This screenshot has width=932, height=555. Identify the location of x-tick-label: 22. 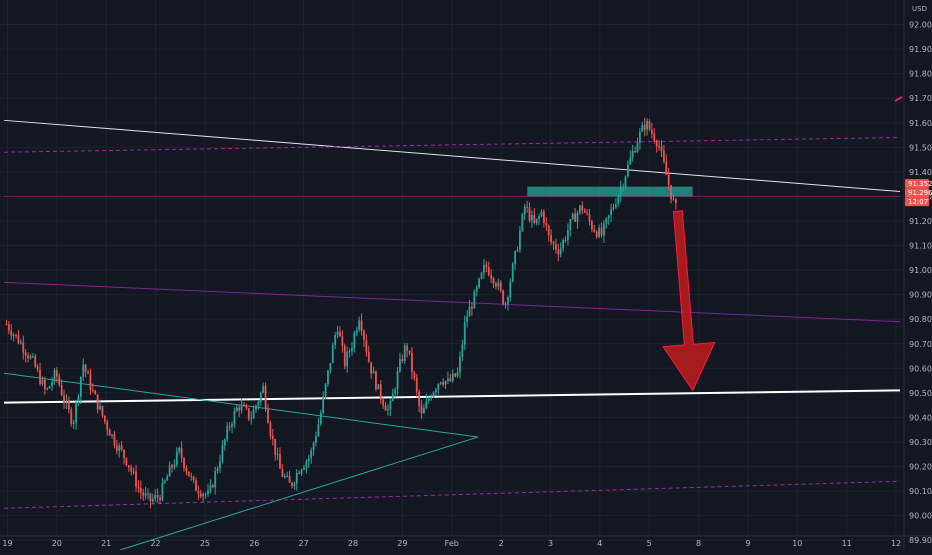
(155, 543).